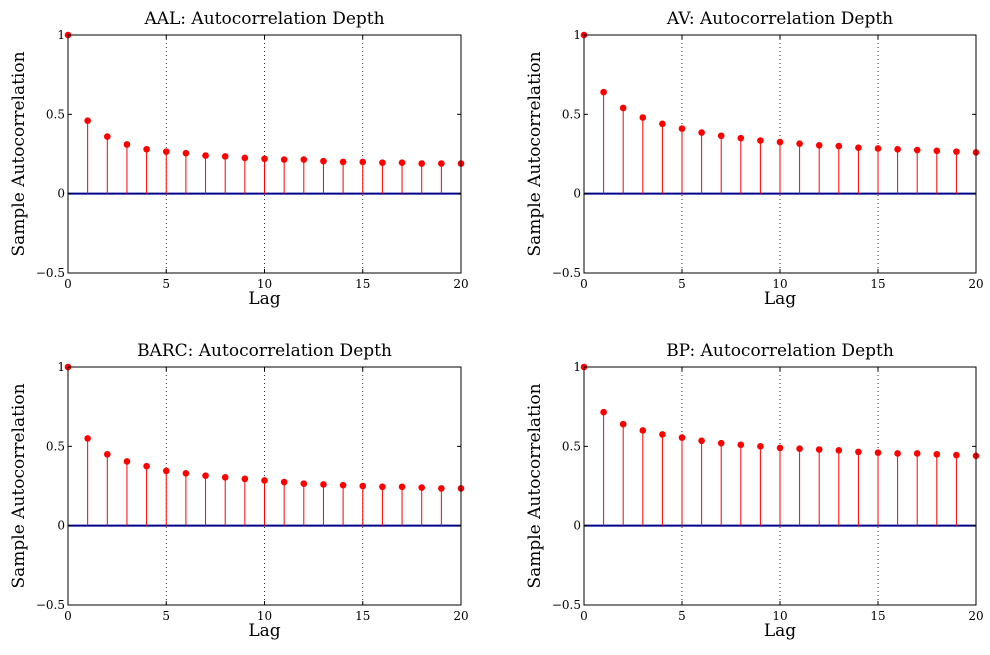 Image resolution: width=990 pixels, height=655 pixels. What do you see at coordinates (264, 351) in the screenshot?
I see `chart-title: BARC: Autocorrelation Depth` at bounding box center [264, 351].